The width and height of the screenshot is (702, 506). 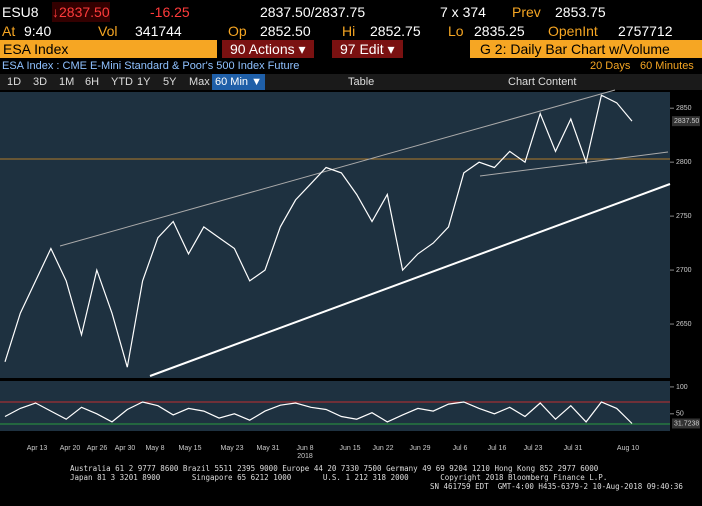 I want to click on prev: 2853.75, so click(x=580, y=12).